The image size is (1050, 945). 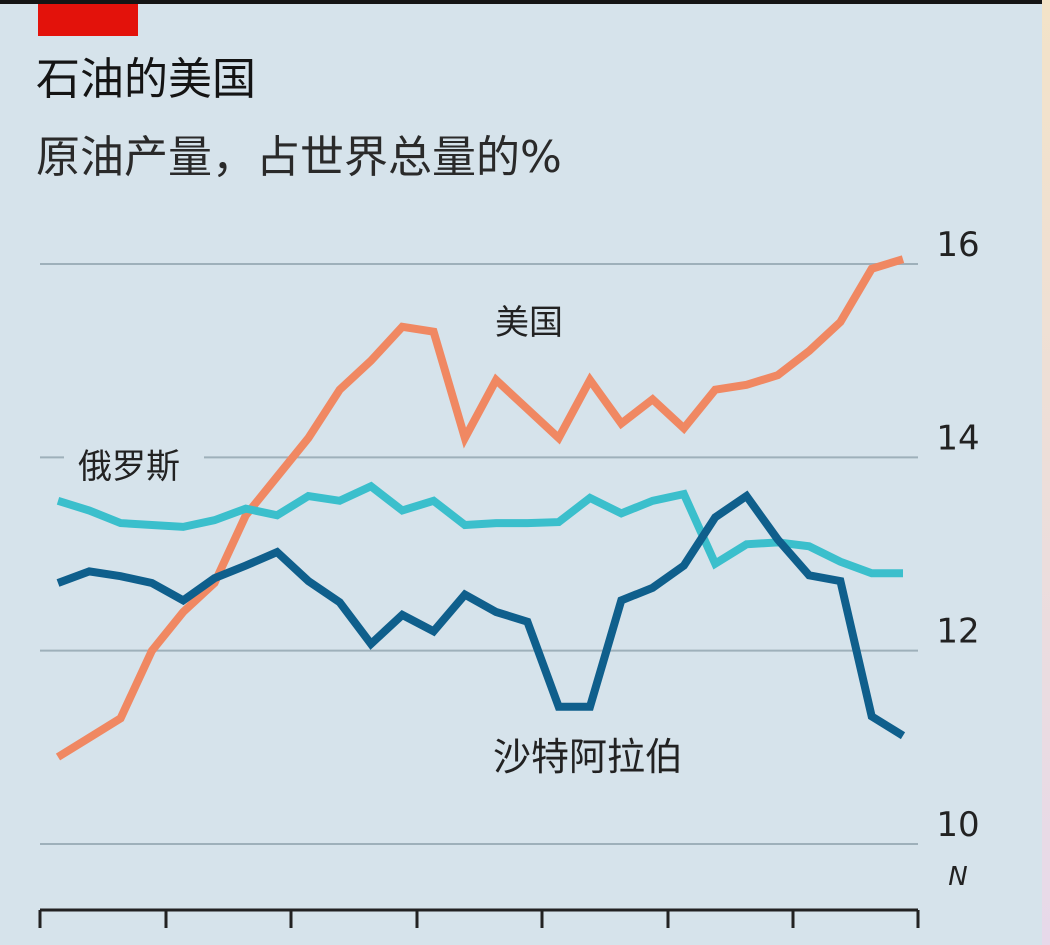 I want to click on top-border, so click(x=525, y=2).